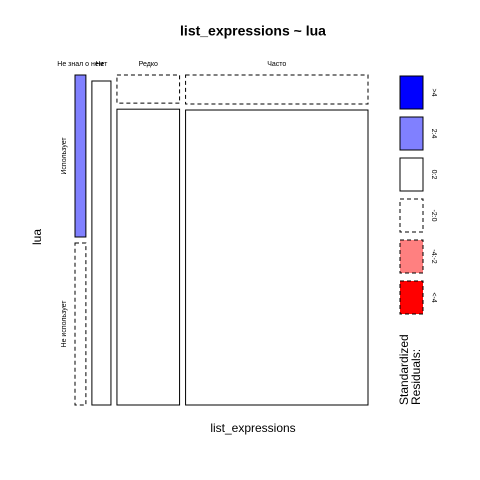  I want to click on column-label: Нет, so click(101, 64).